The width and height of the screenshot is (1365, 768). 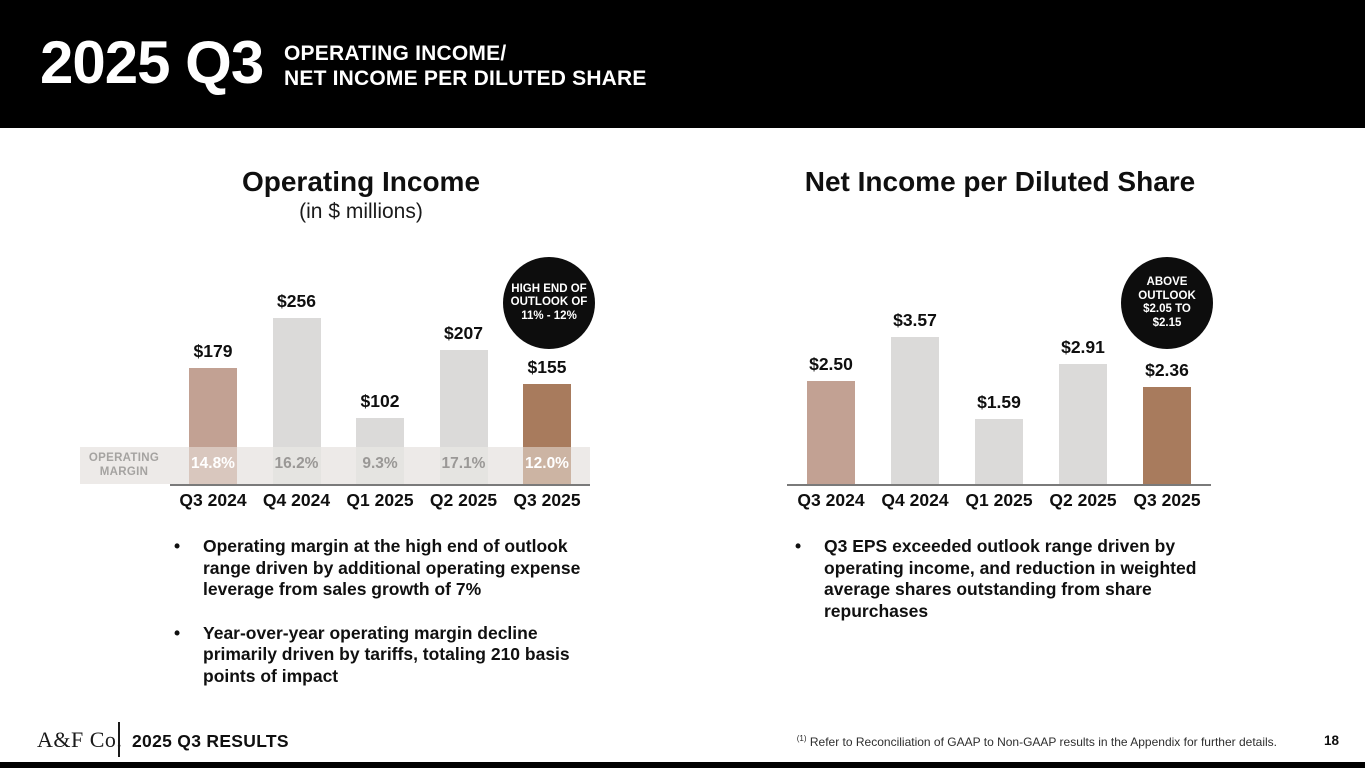 What do you see at coordinates (1083, 347) in the screenshot?
I see `bar-value-label: $2.91` at bounding box center [1083, 347].